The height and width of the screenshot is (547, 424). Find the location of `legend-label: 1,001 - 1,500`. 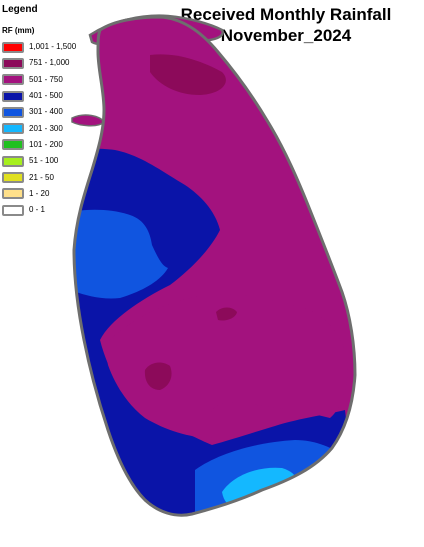

legend-label: 1,001 - 1,500 is located at coordinates (53, 47).